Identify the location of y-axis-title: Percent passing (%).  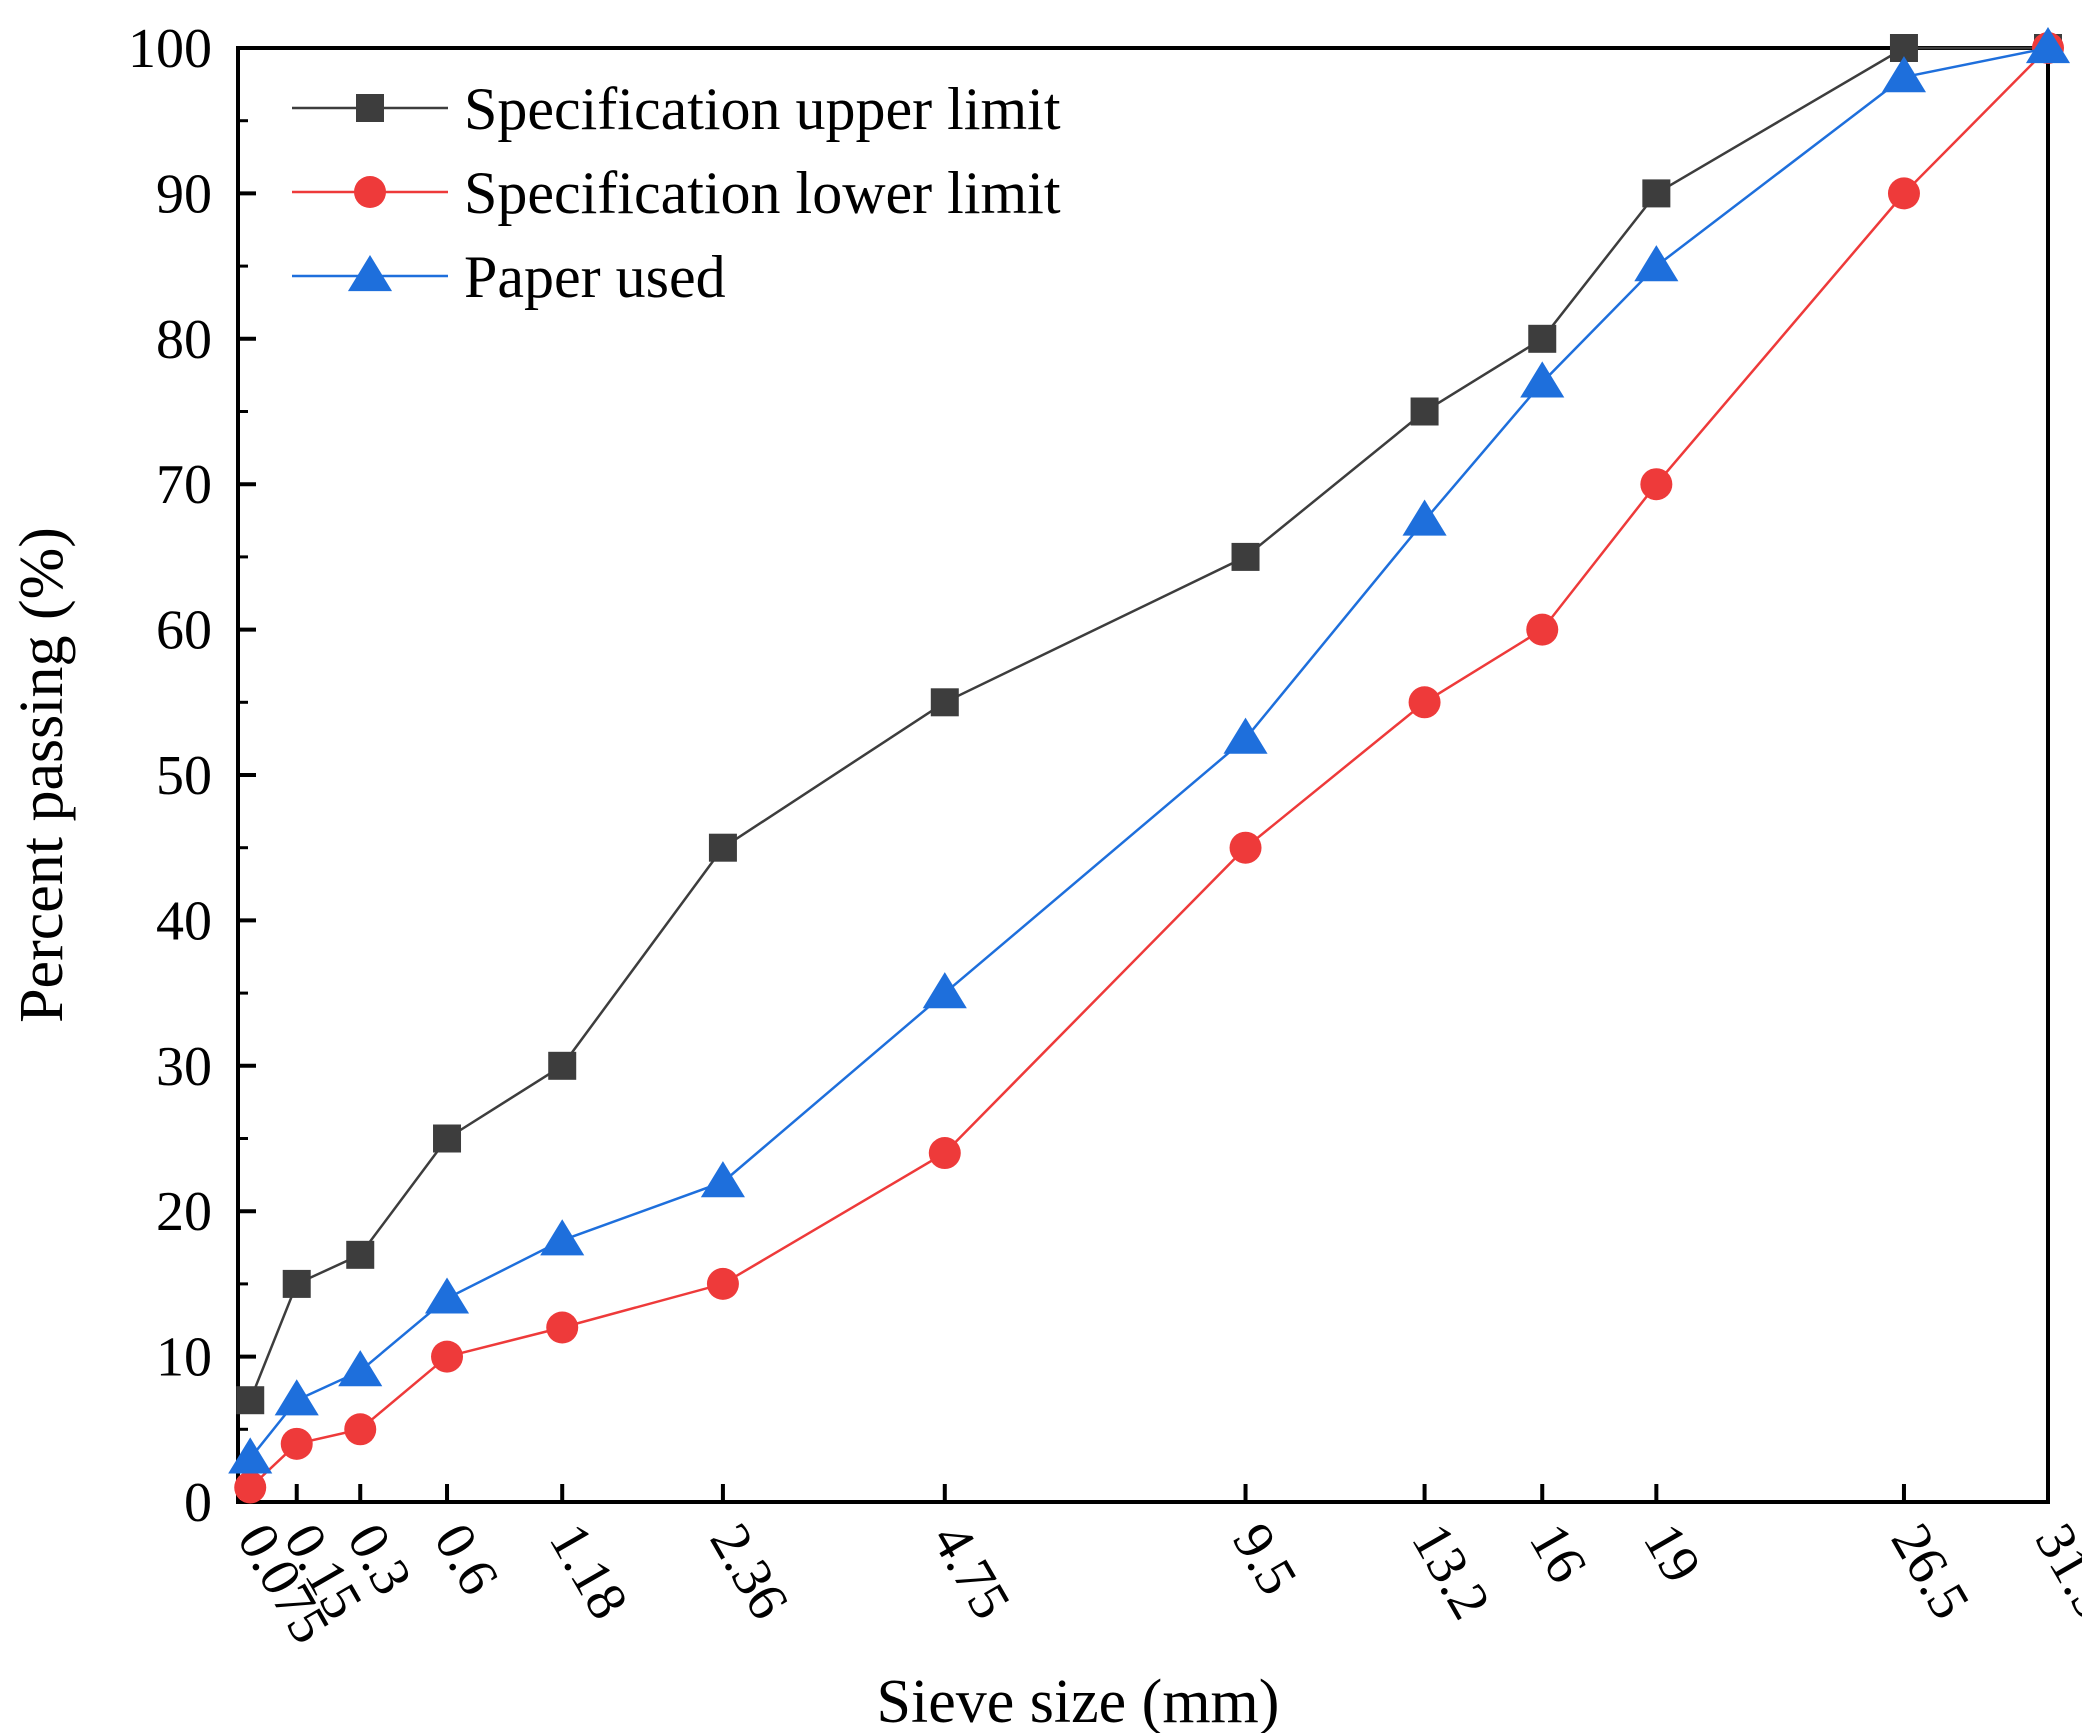
(42, 775).